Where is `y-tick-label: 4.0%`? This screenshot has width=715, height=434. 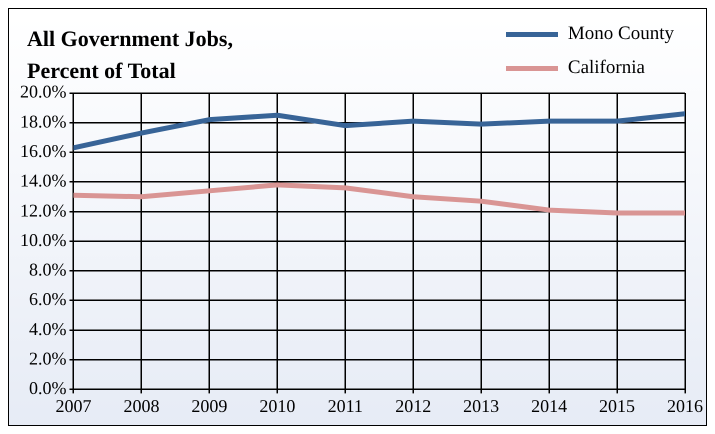
y-tick-label: 4.0% is located at coordinates (47, 328).